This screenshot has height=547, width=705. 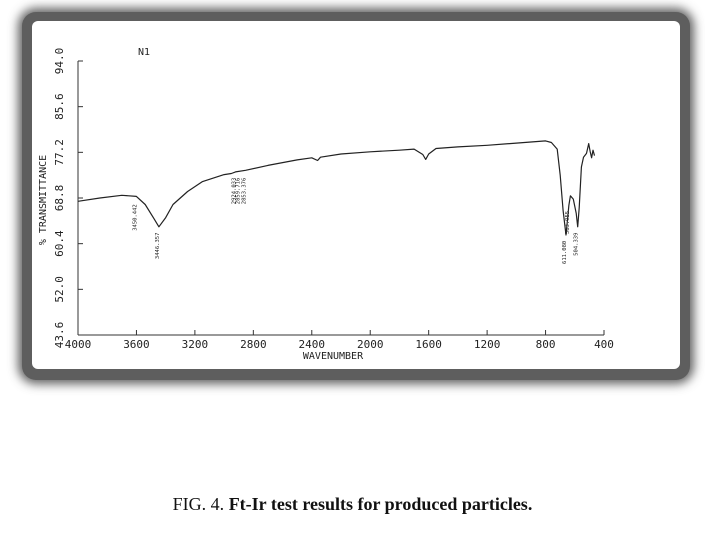 I want to click on x-tick-label: 3600, so click(x=136, y=344).